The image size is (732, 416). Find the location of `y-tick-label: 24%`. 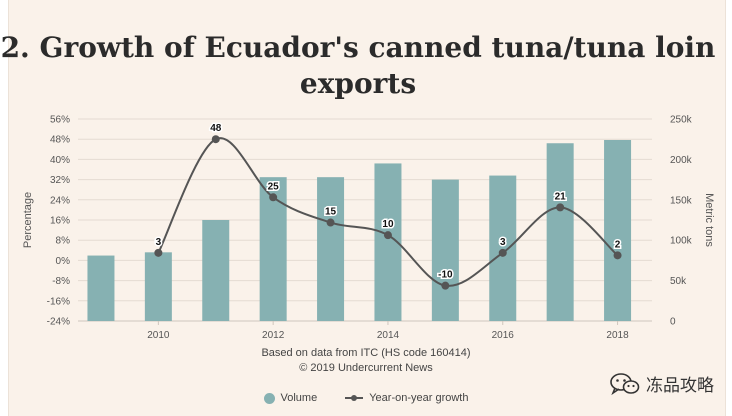

y-tick-label: 24% is located at coordinates (60, 200).